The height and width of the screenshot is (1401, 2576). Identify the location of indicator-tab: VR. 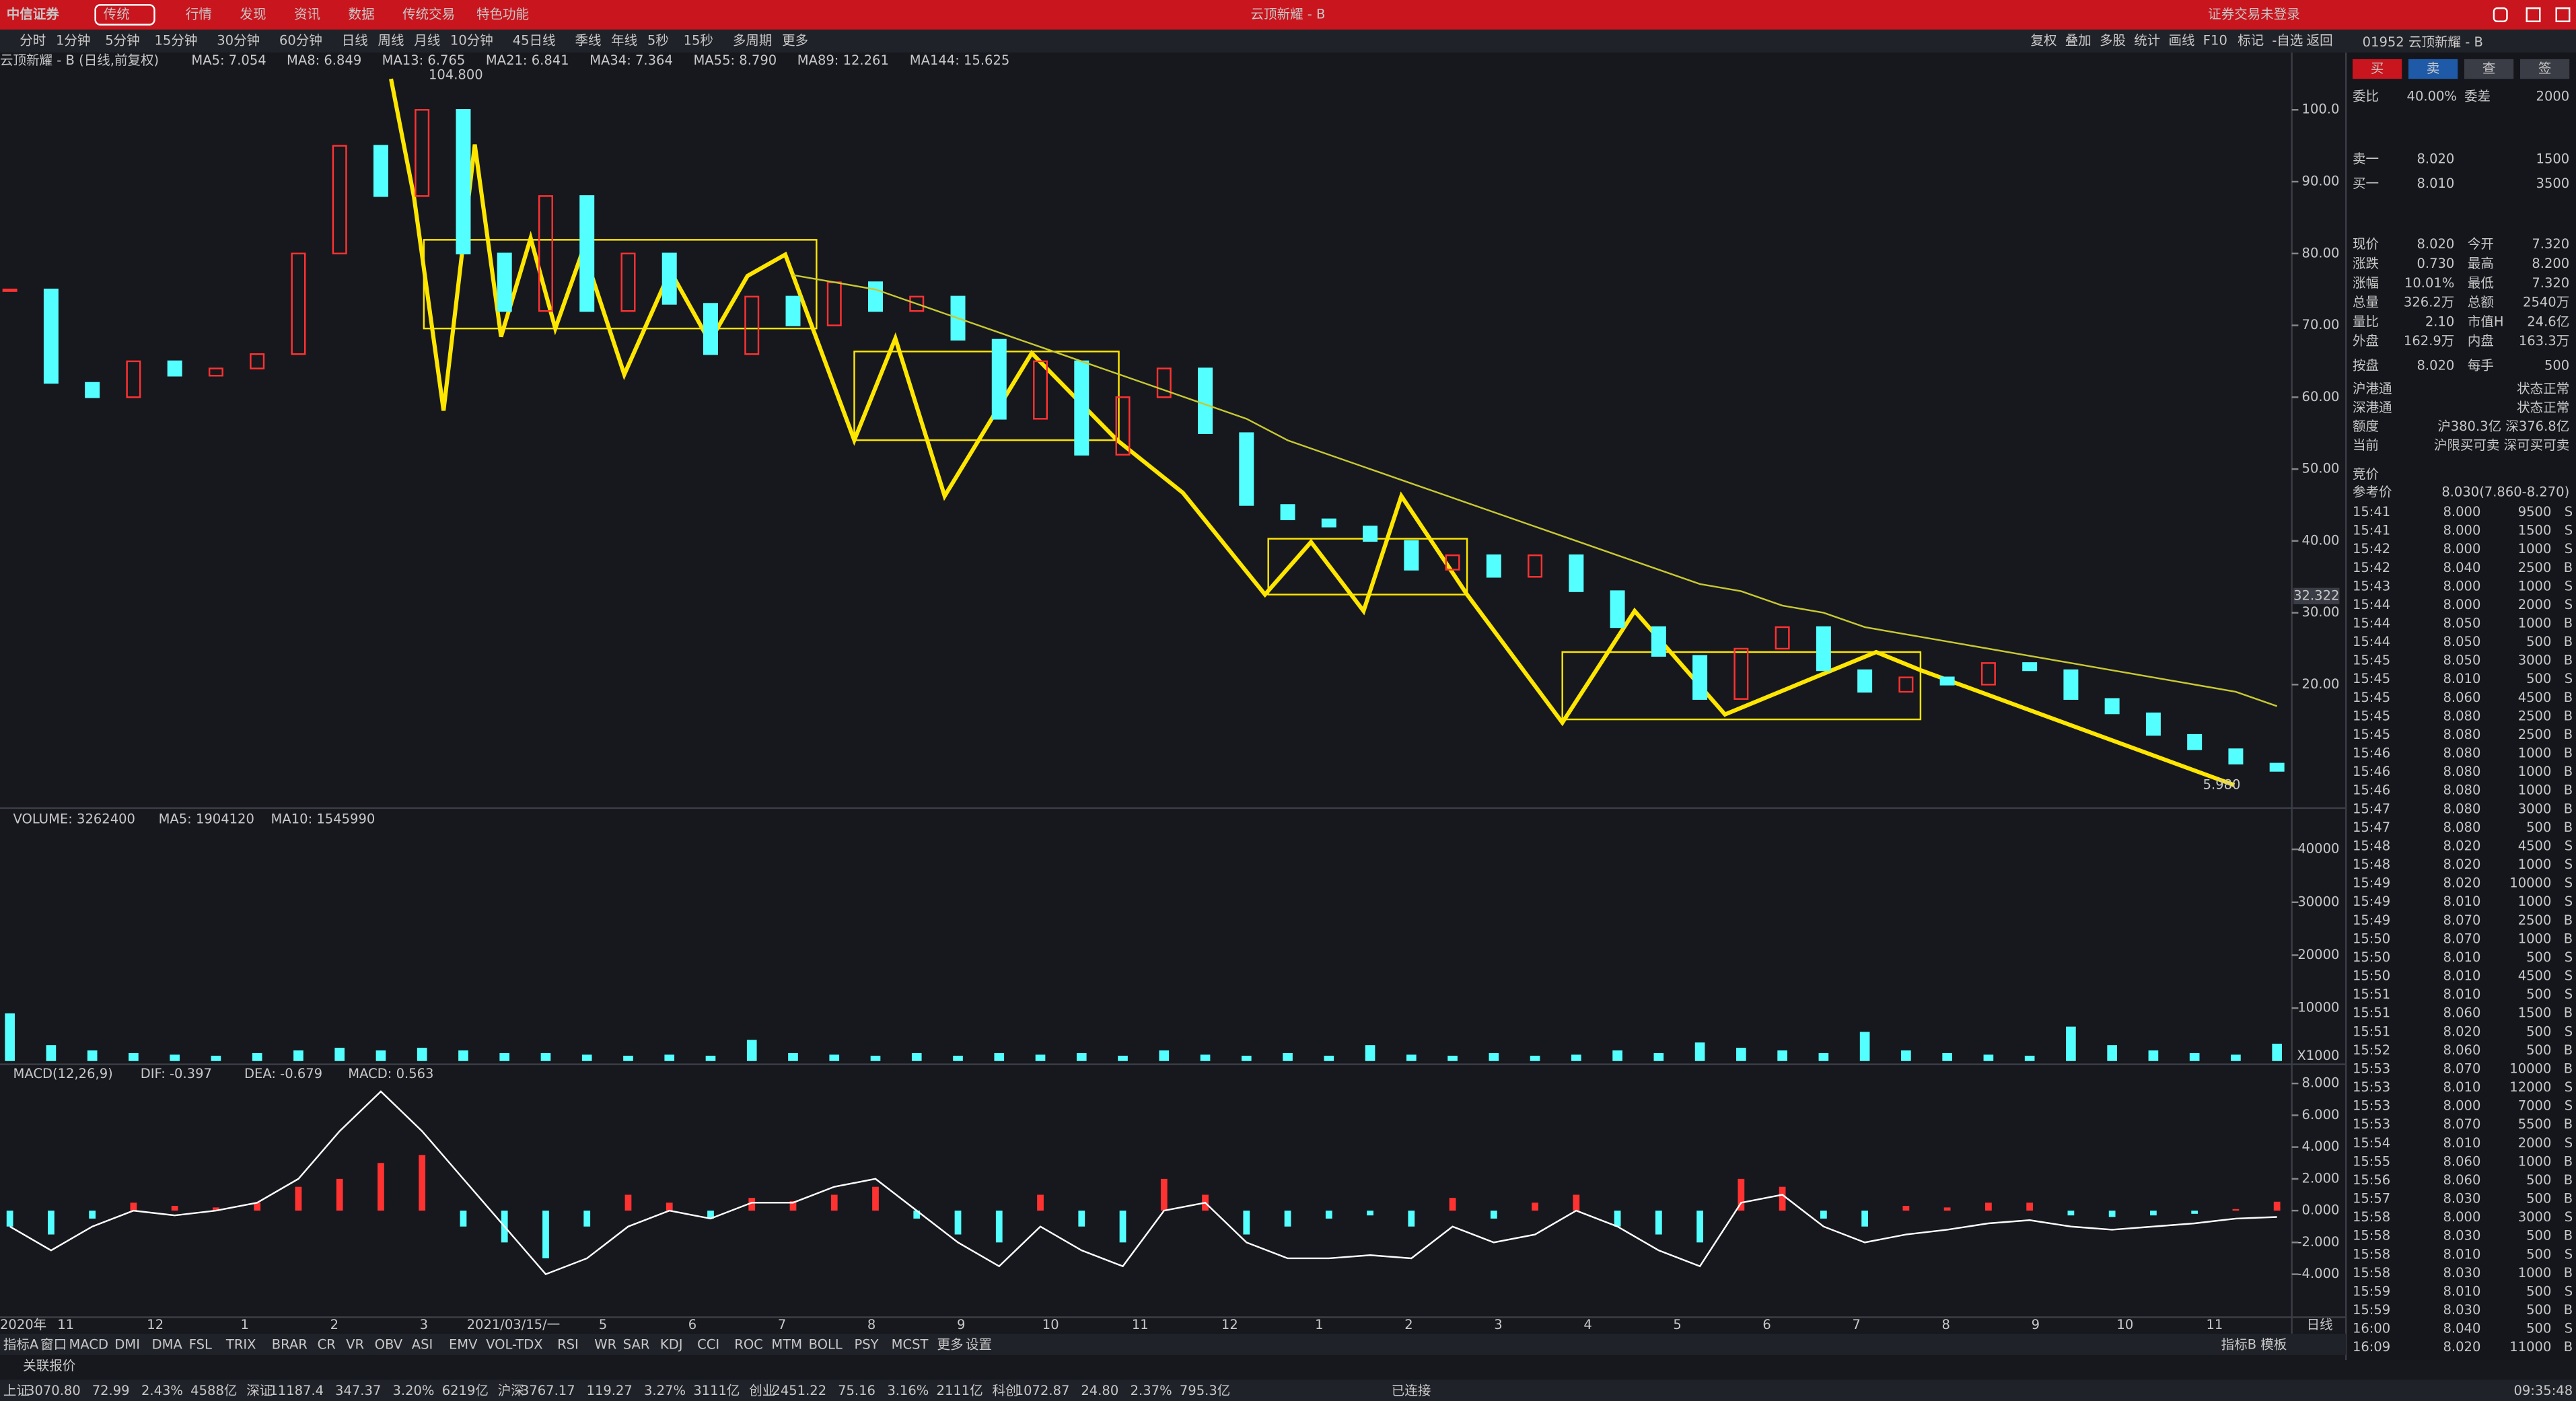
(355, 1345).